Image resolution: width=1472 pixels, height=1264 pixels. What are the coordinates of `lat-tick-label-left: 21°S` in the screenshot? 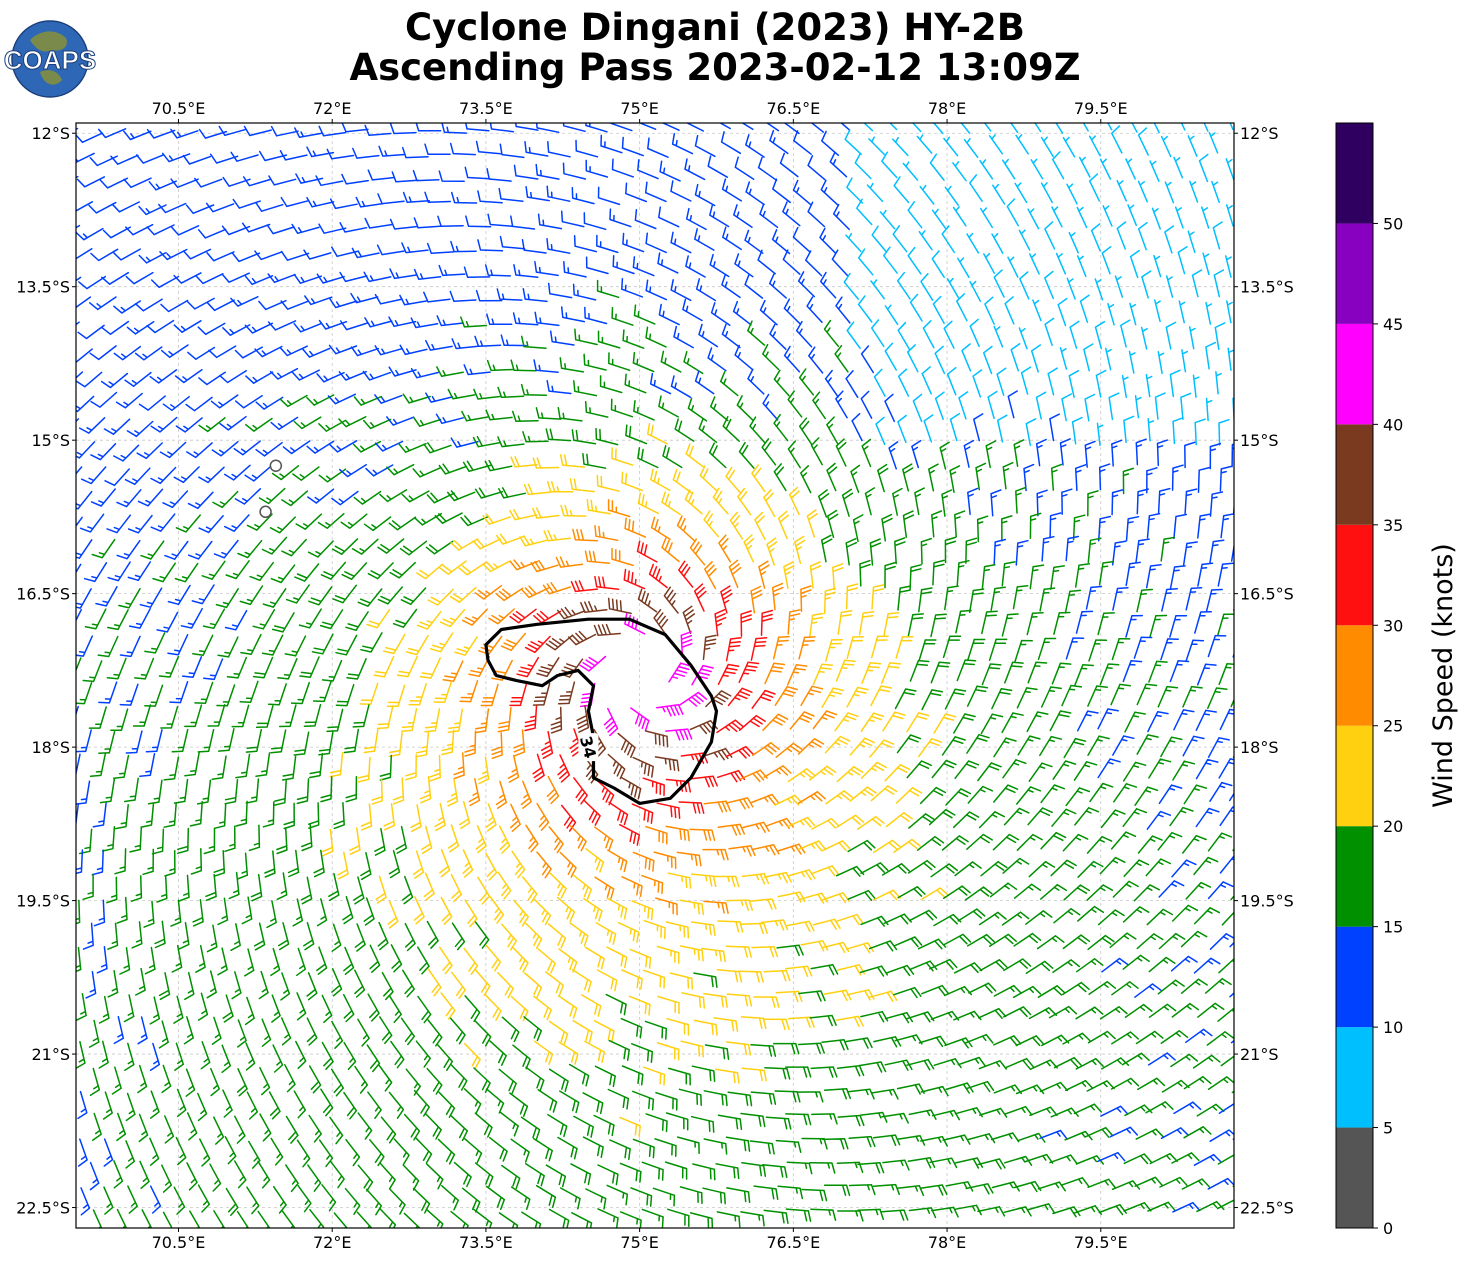 It's located at (50, 1054).